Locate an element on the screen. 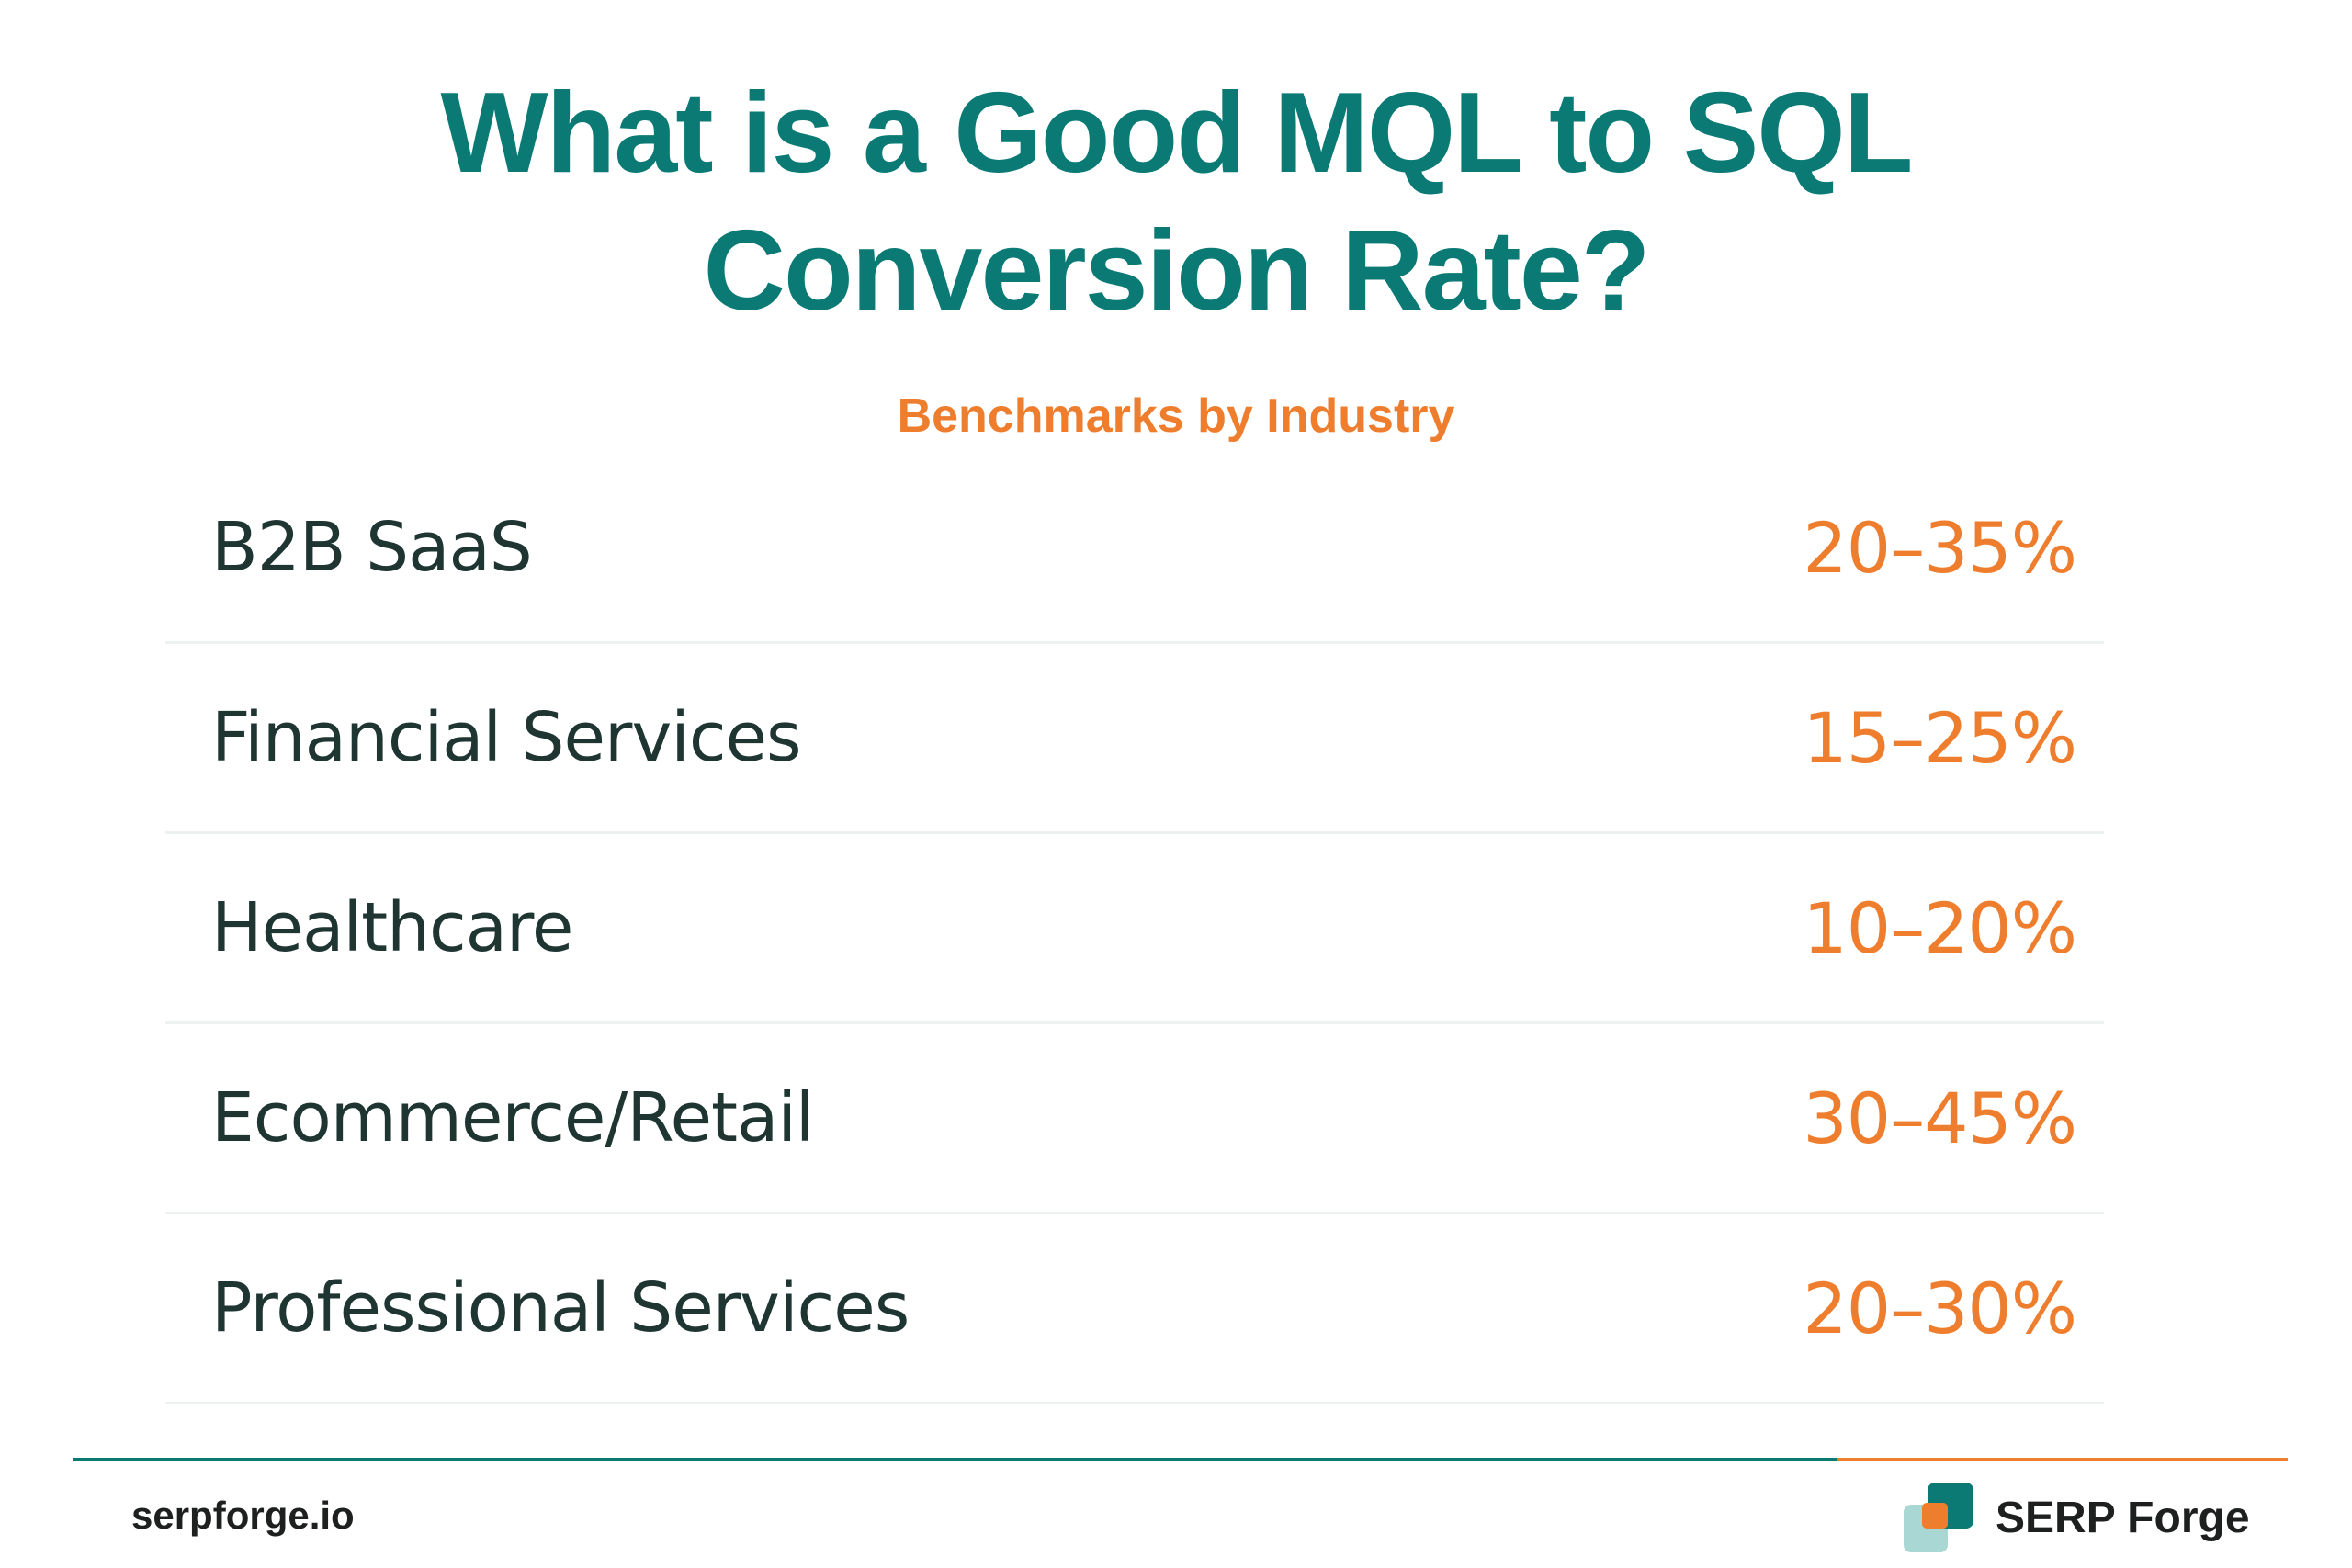  table-row: Healthcare 10–20% is located at coordinates (1134, 929).